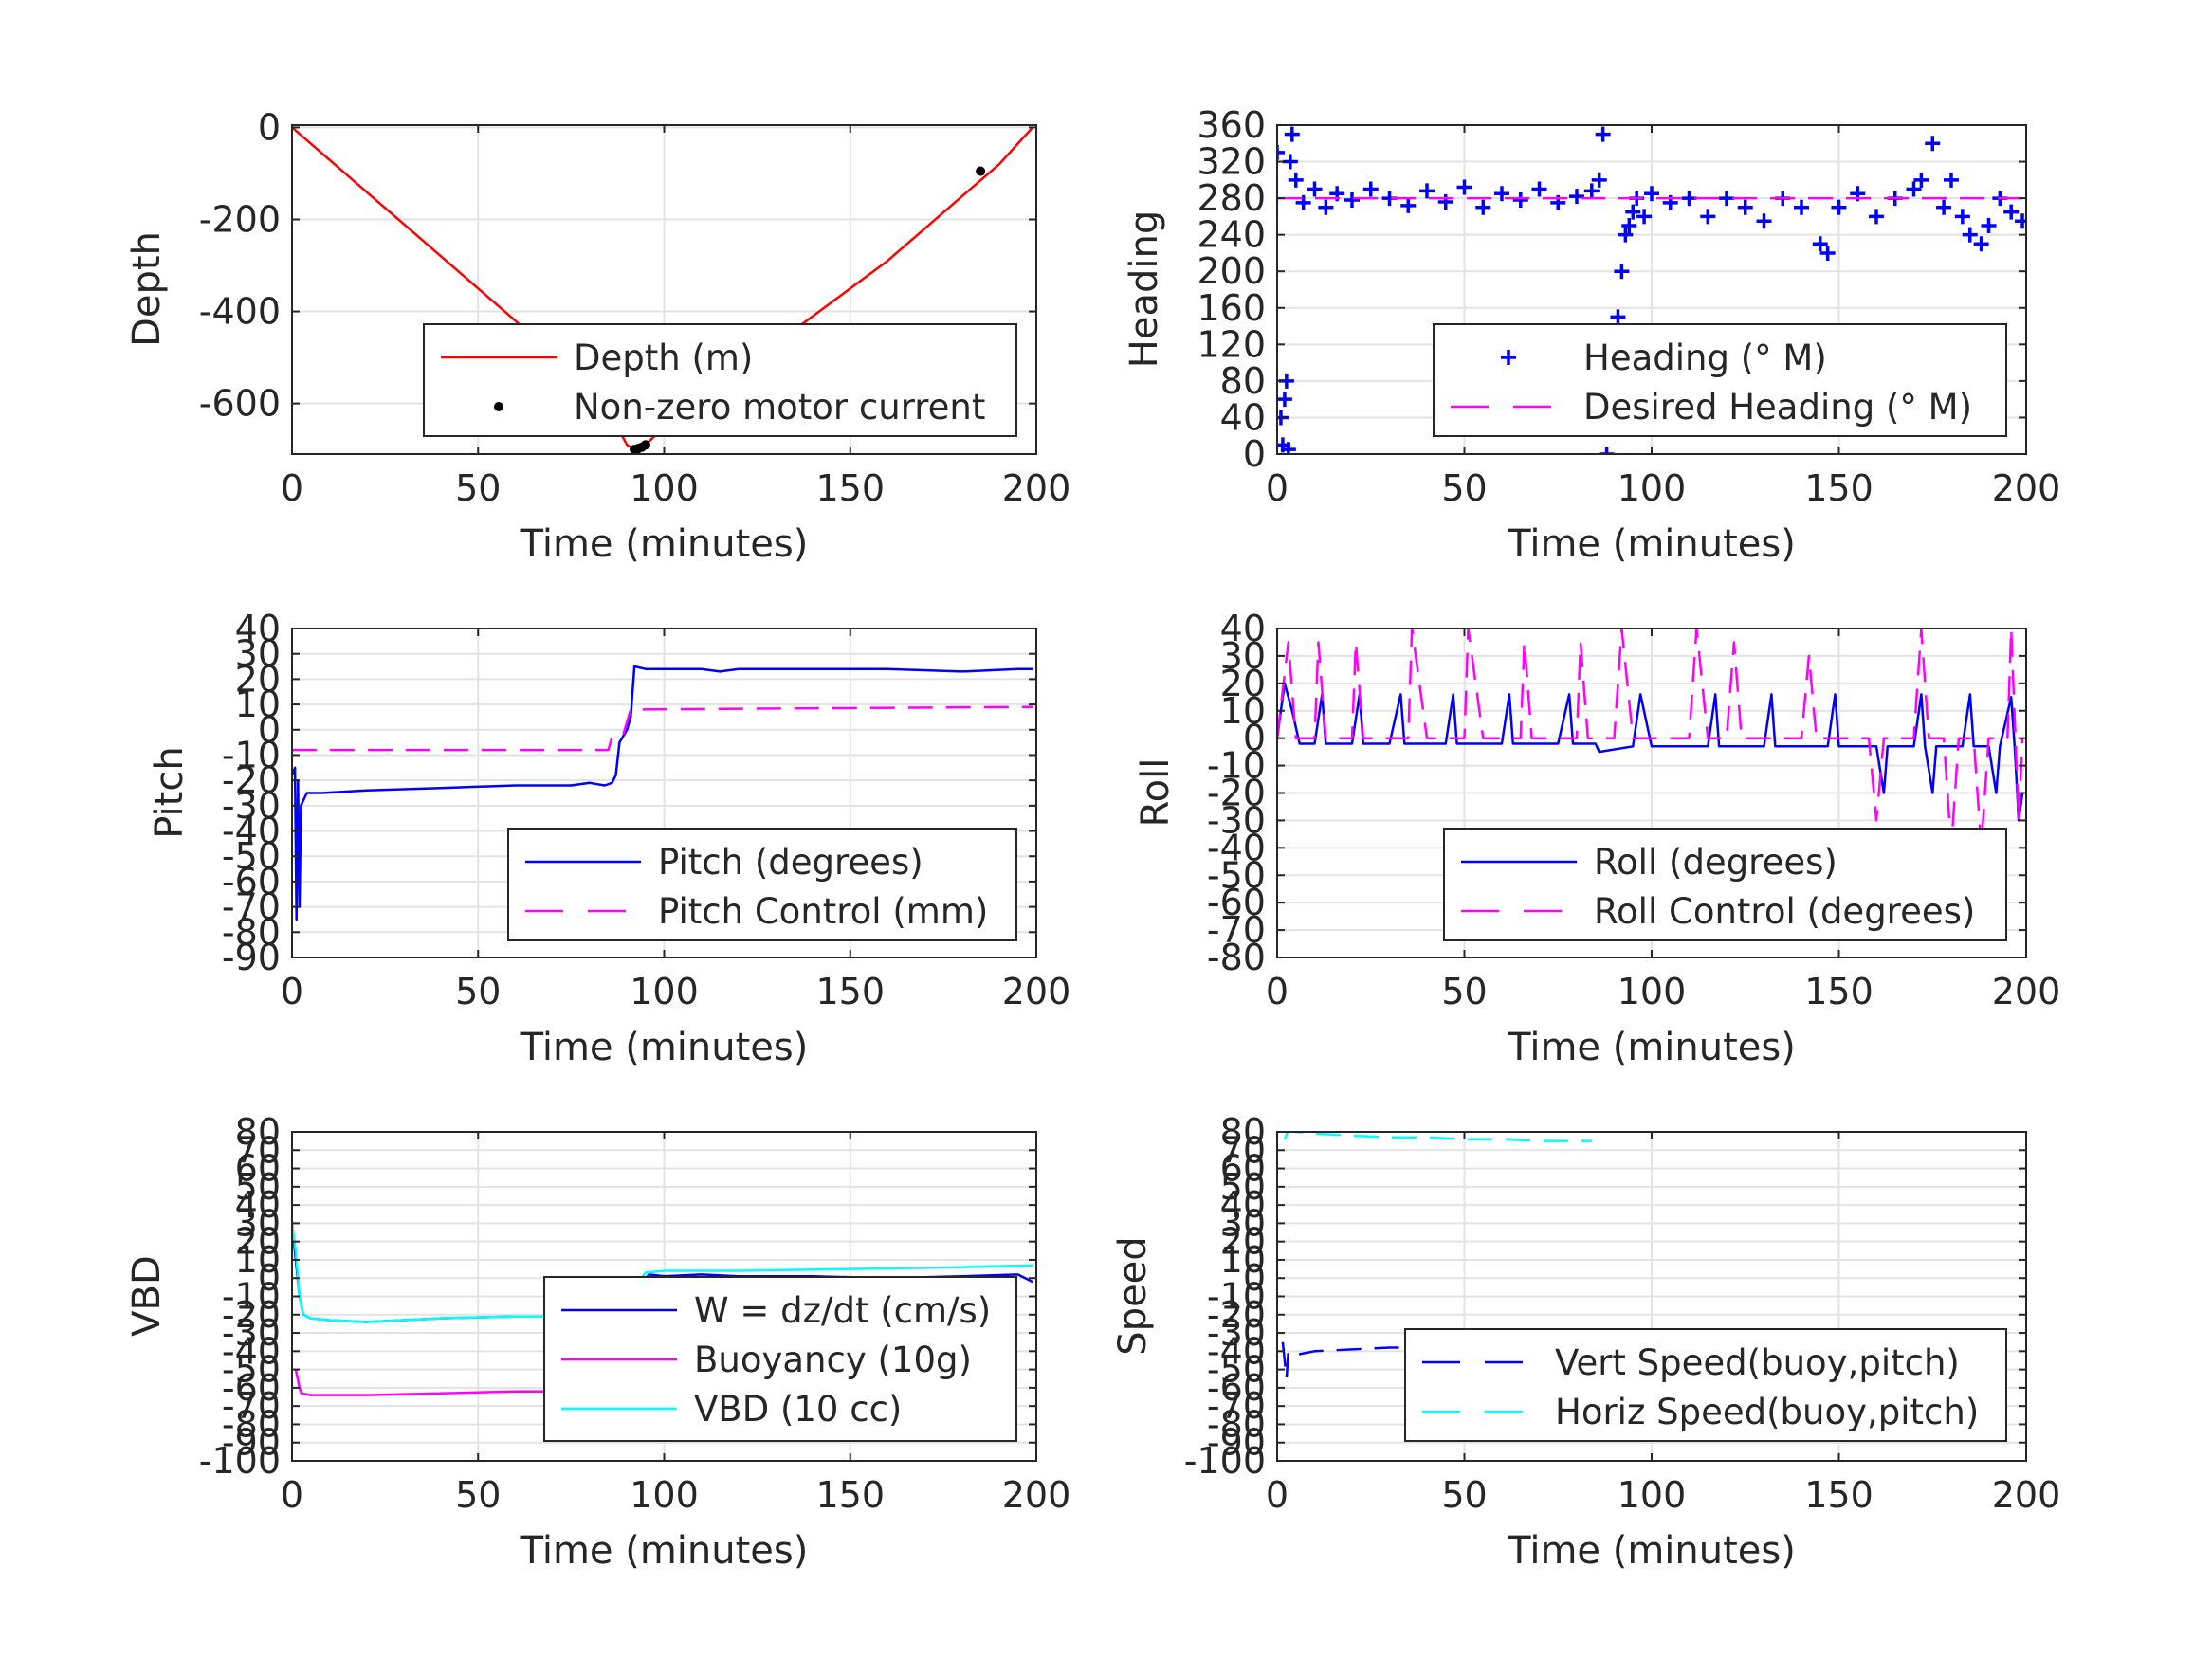  What do you see at coordinates (240, 219) in the screenshot?
I see `y-tick-label: -200` at bounding box center [240, 219].